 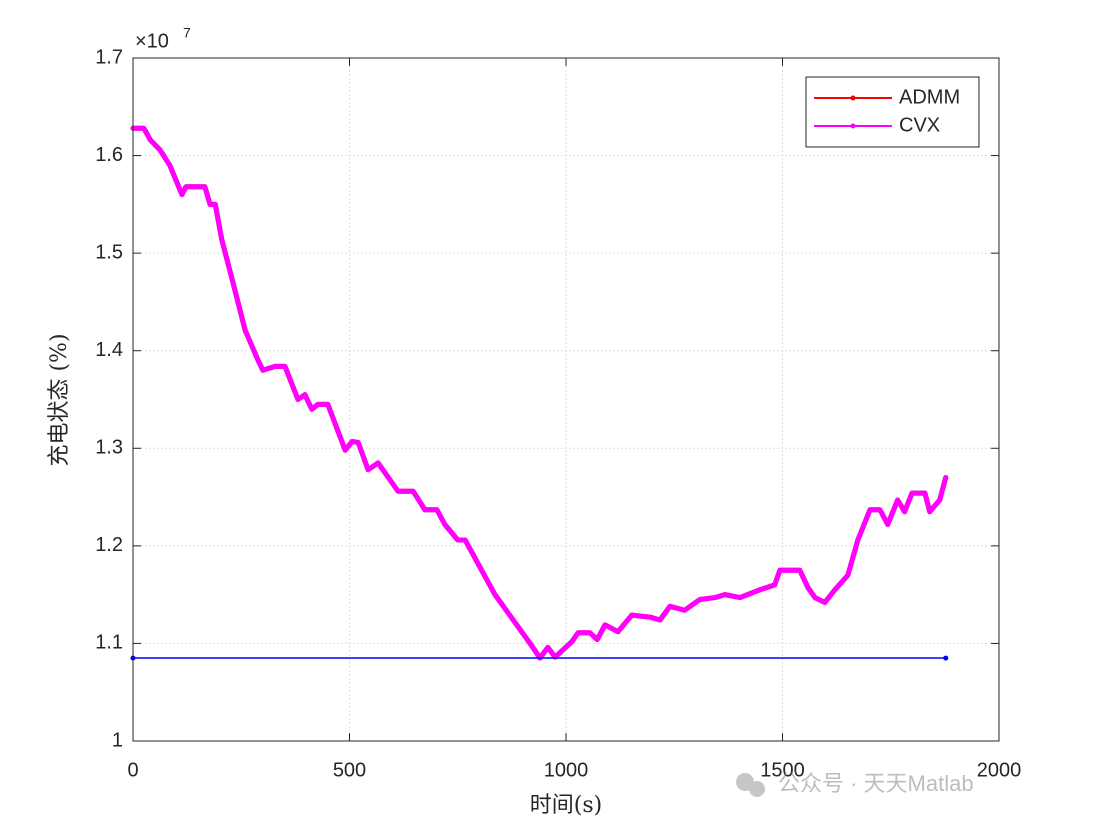 What do you see at coordinates (152, 41) in the screenshot?
I see `y-multiplier: ×10` at bounding box center [152, 41].